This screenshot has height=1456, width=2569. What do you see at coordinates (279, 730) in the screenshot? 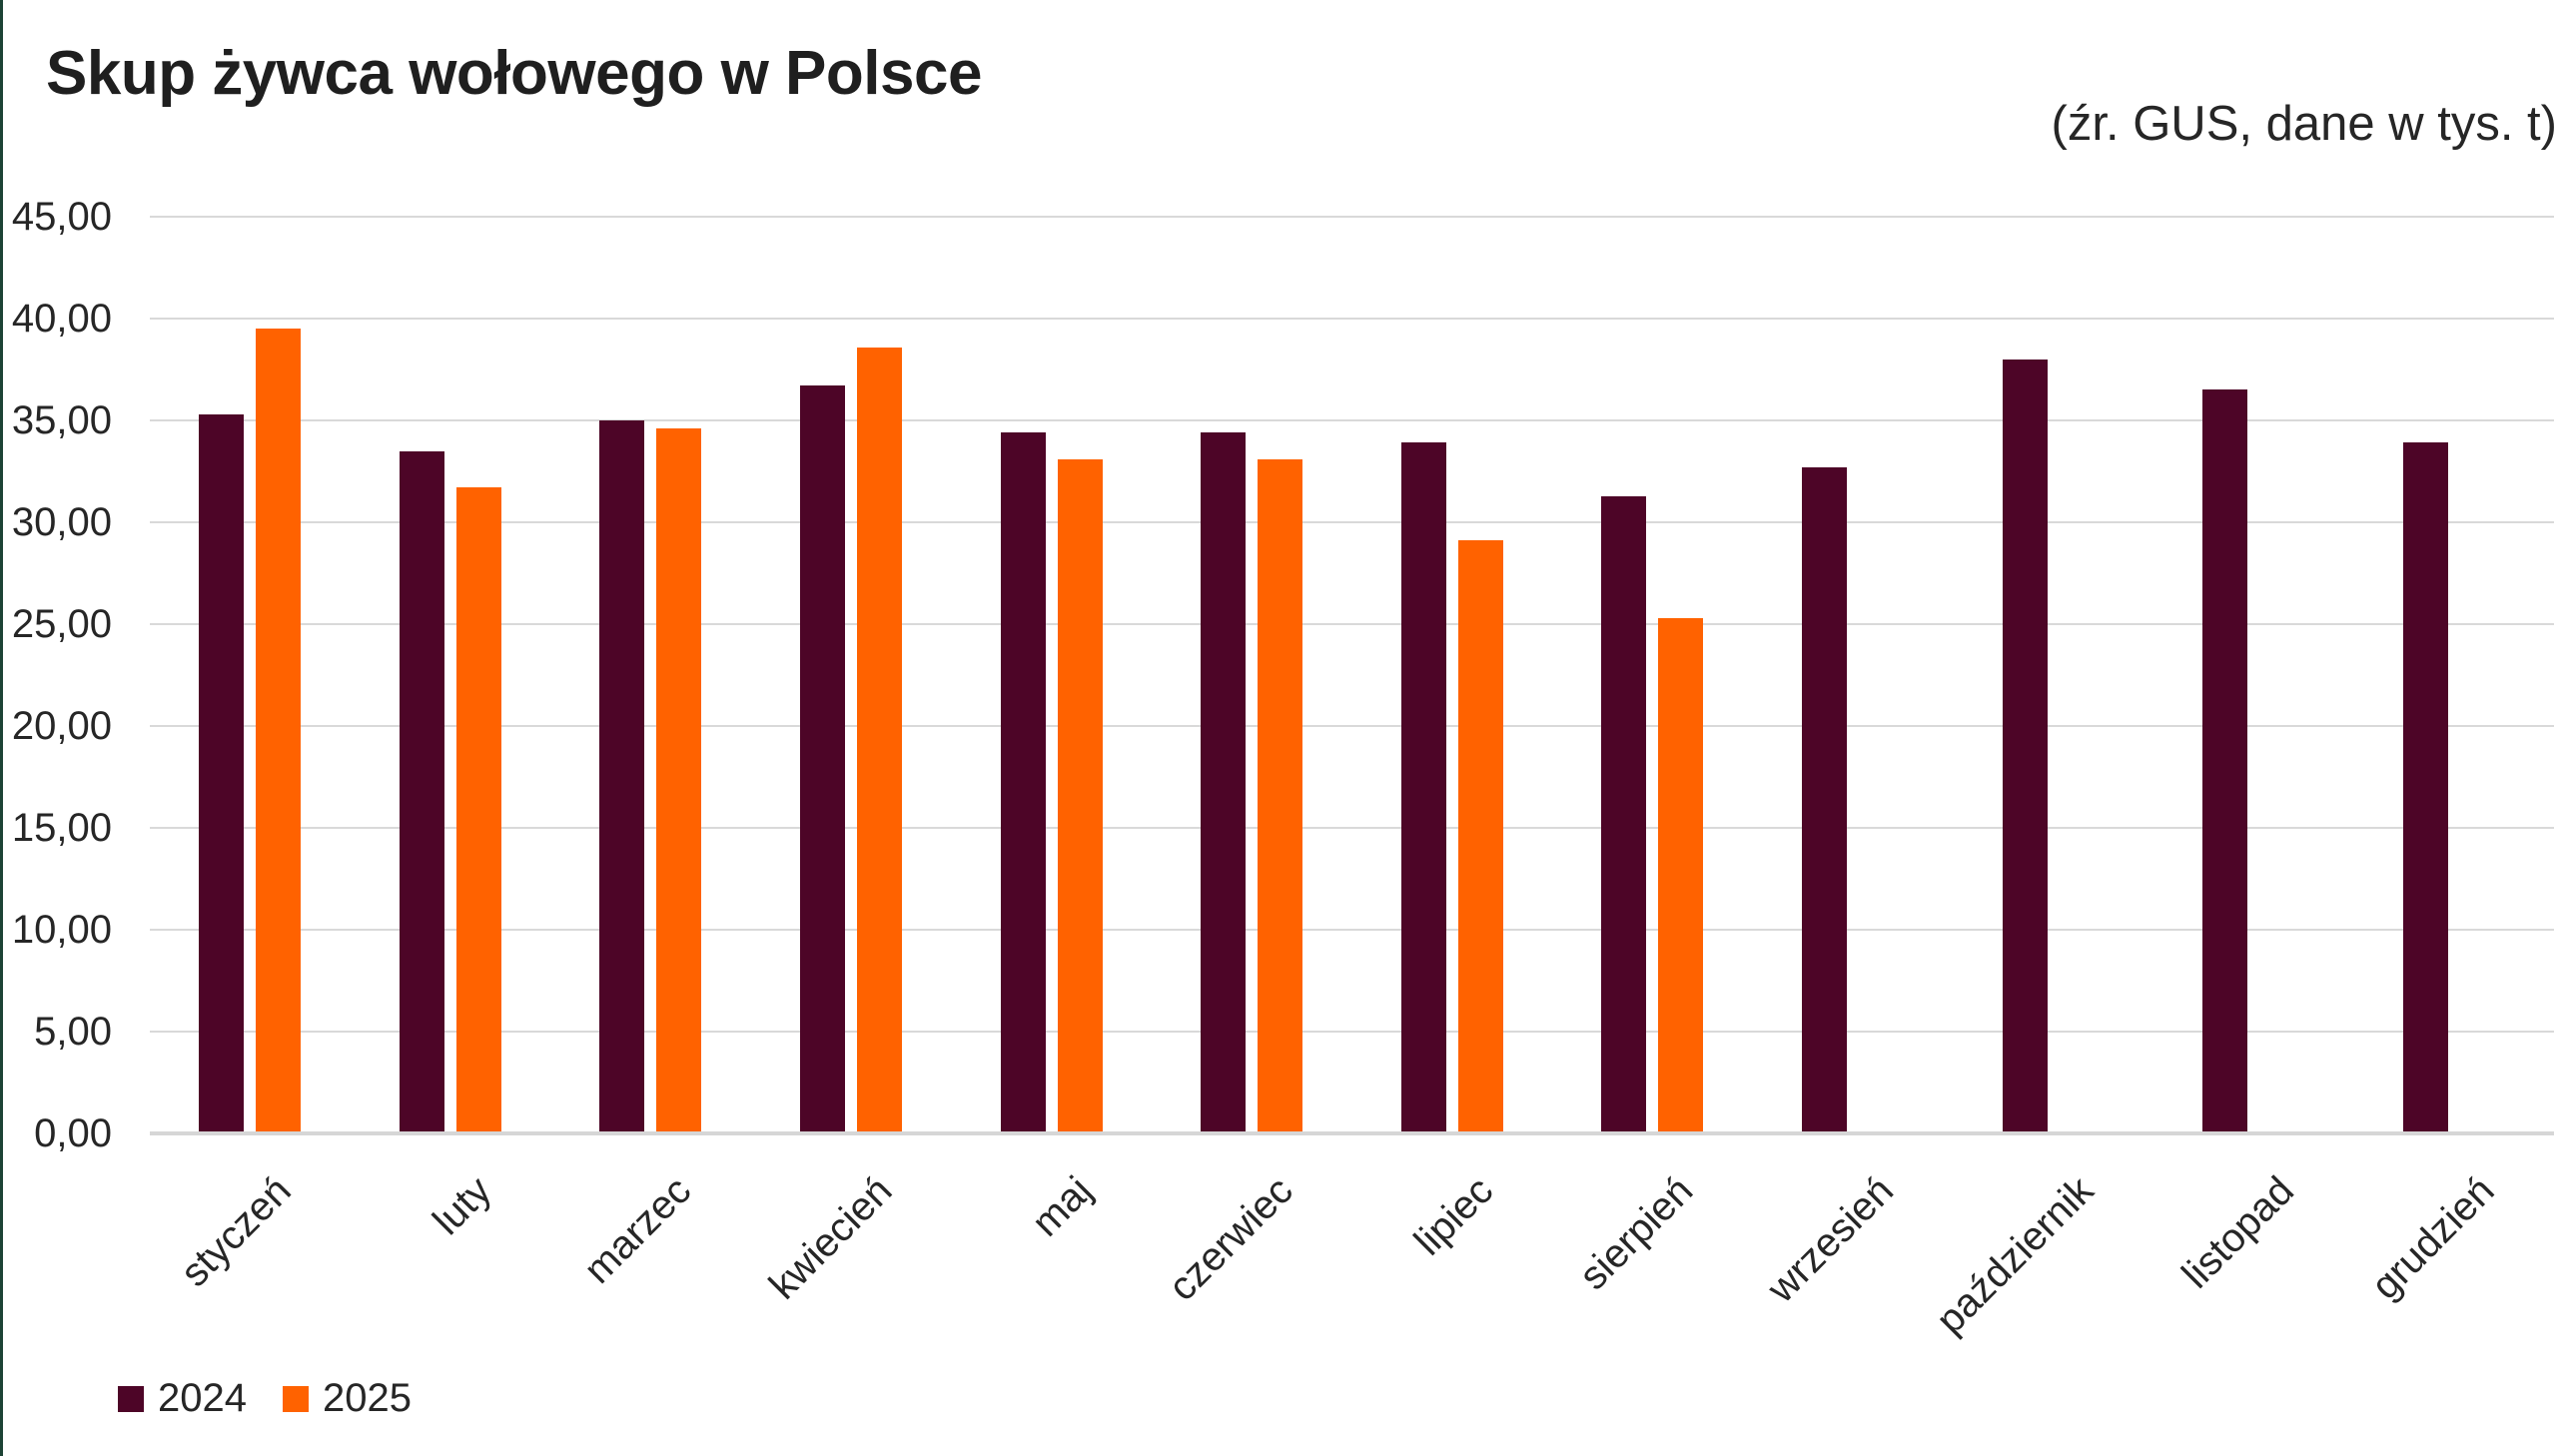
I see `bar-2025-styczeń` at bounding box center [279, 730].